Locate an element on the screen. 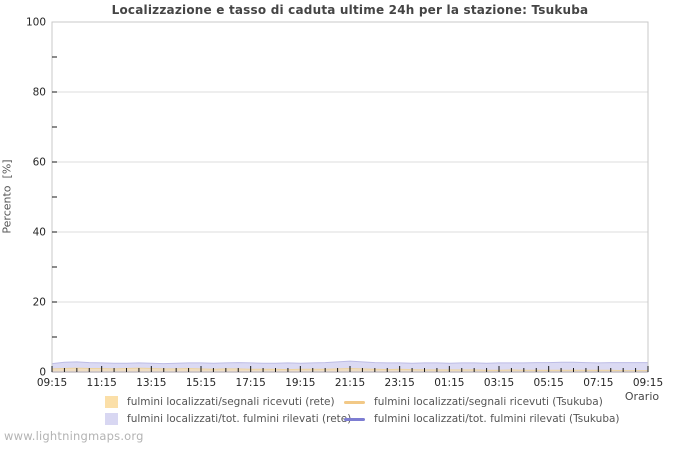  svg-text: 19:15 is located at coordinates (300, 383).